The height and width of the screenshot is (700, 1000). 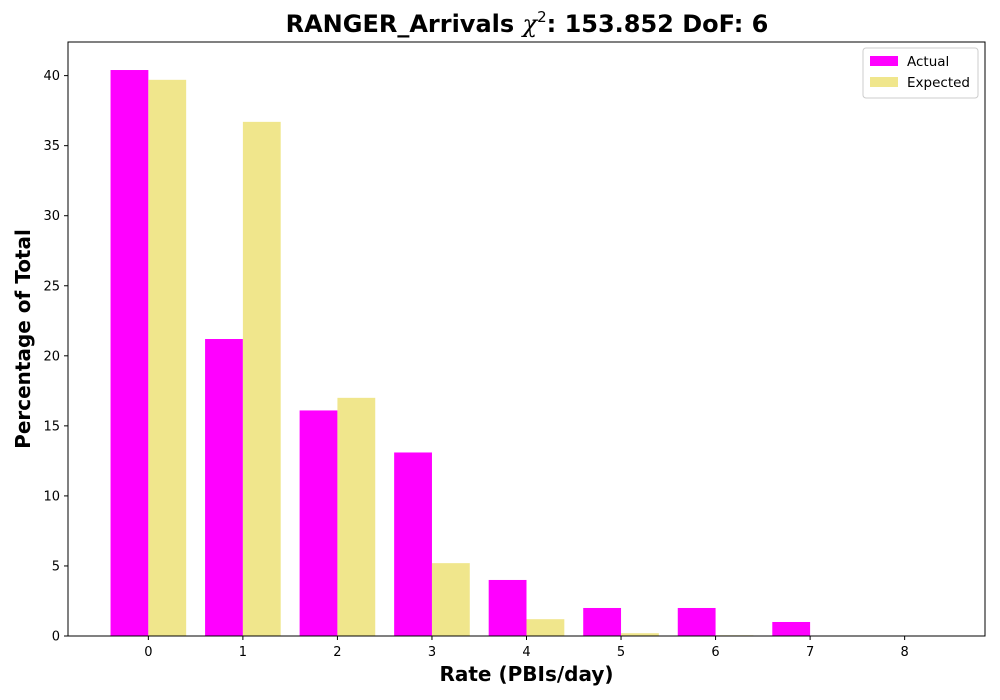 I want to click on y-tick-label: 15, so click(x=51, y=426).